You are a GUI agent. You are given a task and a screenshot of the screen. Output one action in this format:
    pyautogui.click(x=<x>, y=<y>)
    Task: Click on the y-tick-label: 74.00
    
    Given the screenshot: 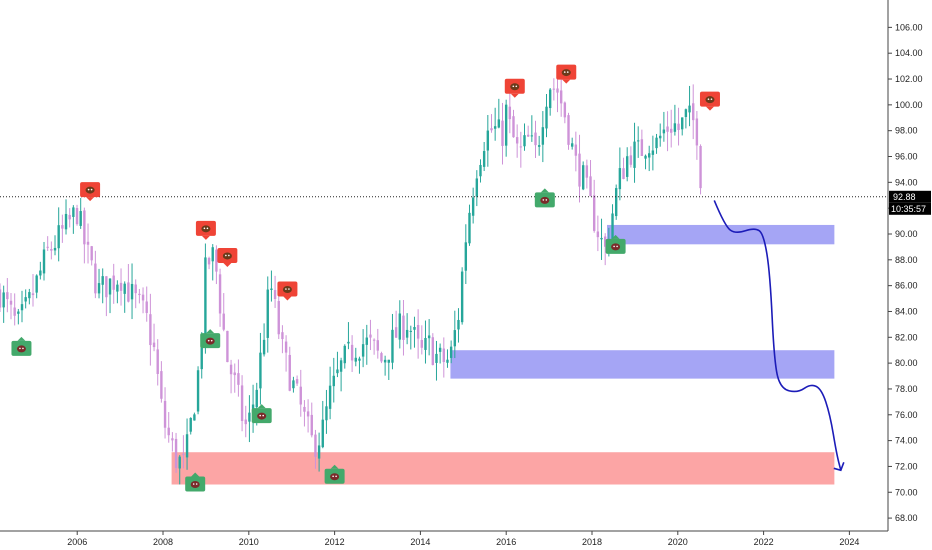 What is the action you would take?
    pyautogui.click(x=906, y=441)
    